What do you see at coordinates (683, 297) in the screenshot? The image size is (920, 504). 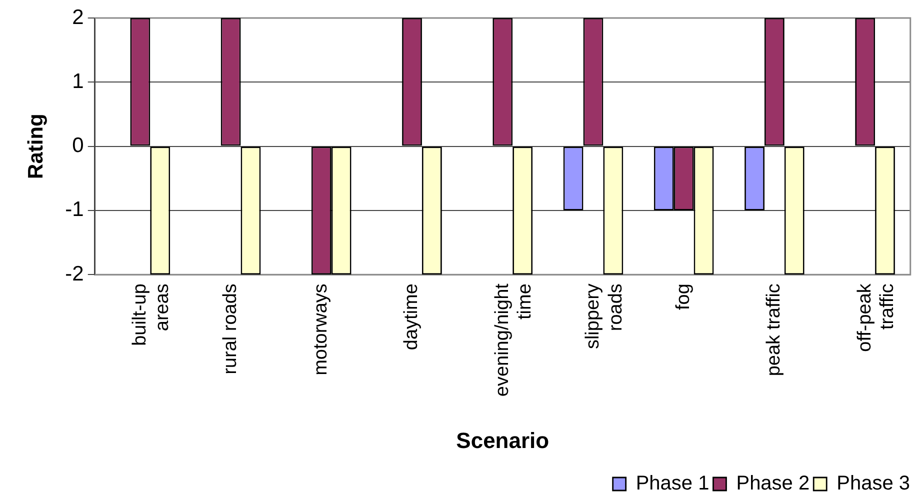 I see `x-tick-label: fog` at bounding box center [683, 297].